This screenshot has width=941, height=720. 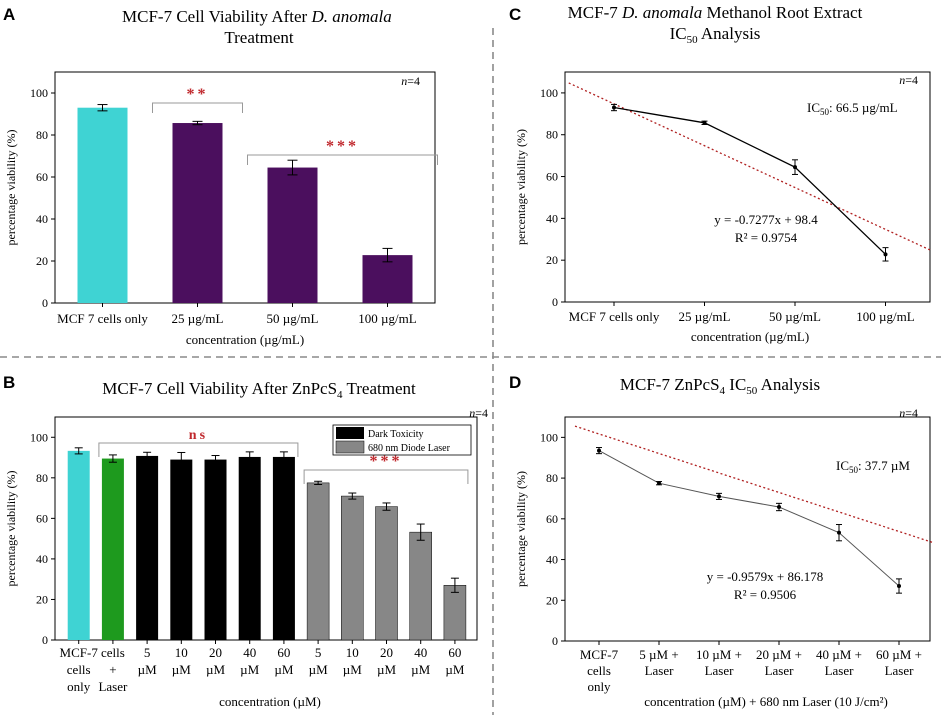 What do you see at coordinates (42, 599) in the screenshot?
I see `chart-B-ytick-label: 20` at bounding box center [42, 599].